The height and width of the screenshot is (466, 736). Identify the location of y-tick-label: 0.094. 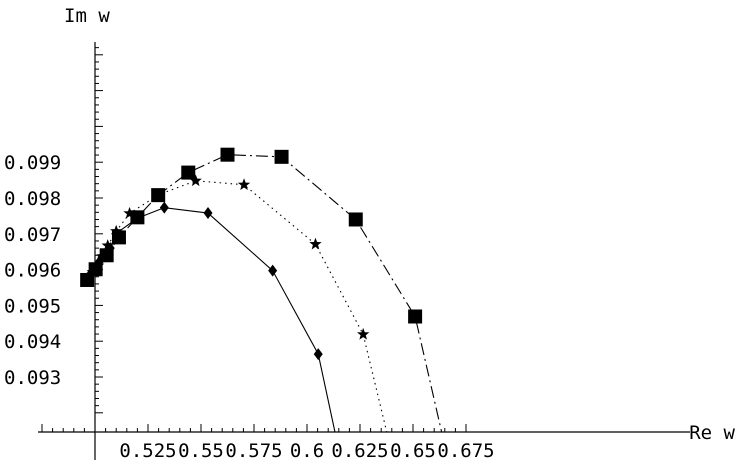
(32, 342).